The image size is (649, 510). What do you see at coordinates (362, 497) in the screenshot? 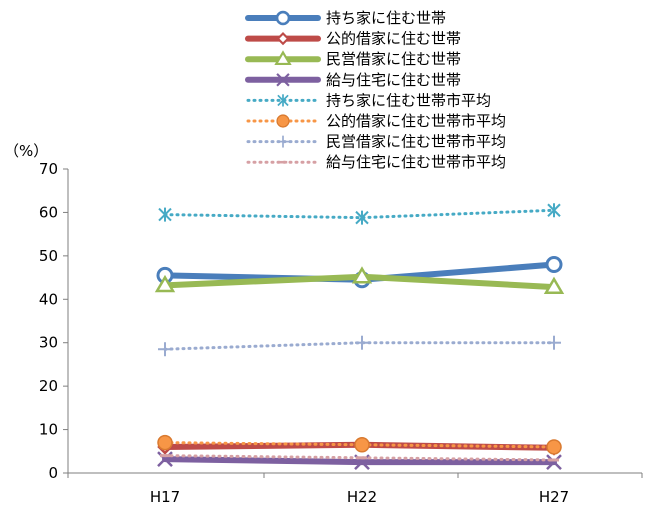
I see `x-tick-label: H22` at bounding box center [362, 497].